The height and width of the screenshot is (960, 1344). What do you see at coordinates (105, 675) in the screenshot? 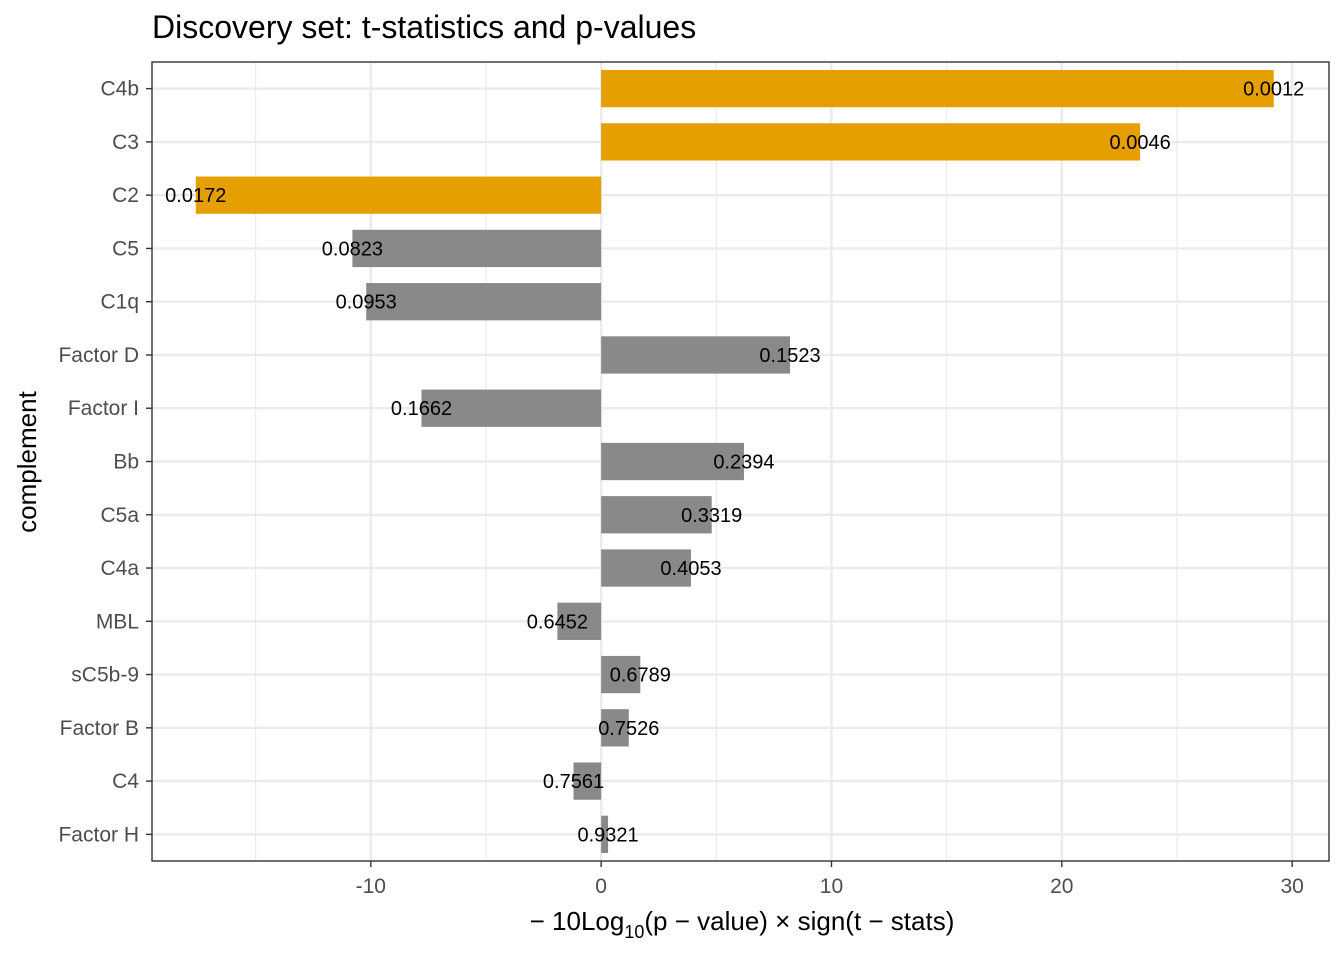
I see `y-tick-label: sC5b-9` at bounding box center [105, 675].